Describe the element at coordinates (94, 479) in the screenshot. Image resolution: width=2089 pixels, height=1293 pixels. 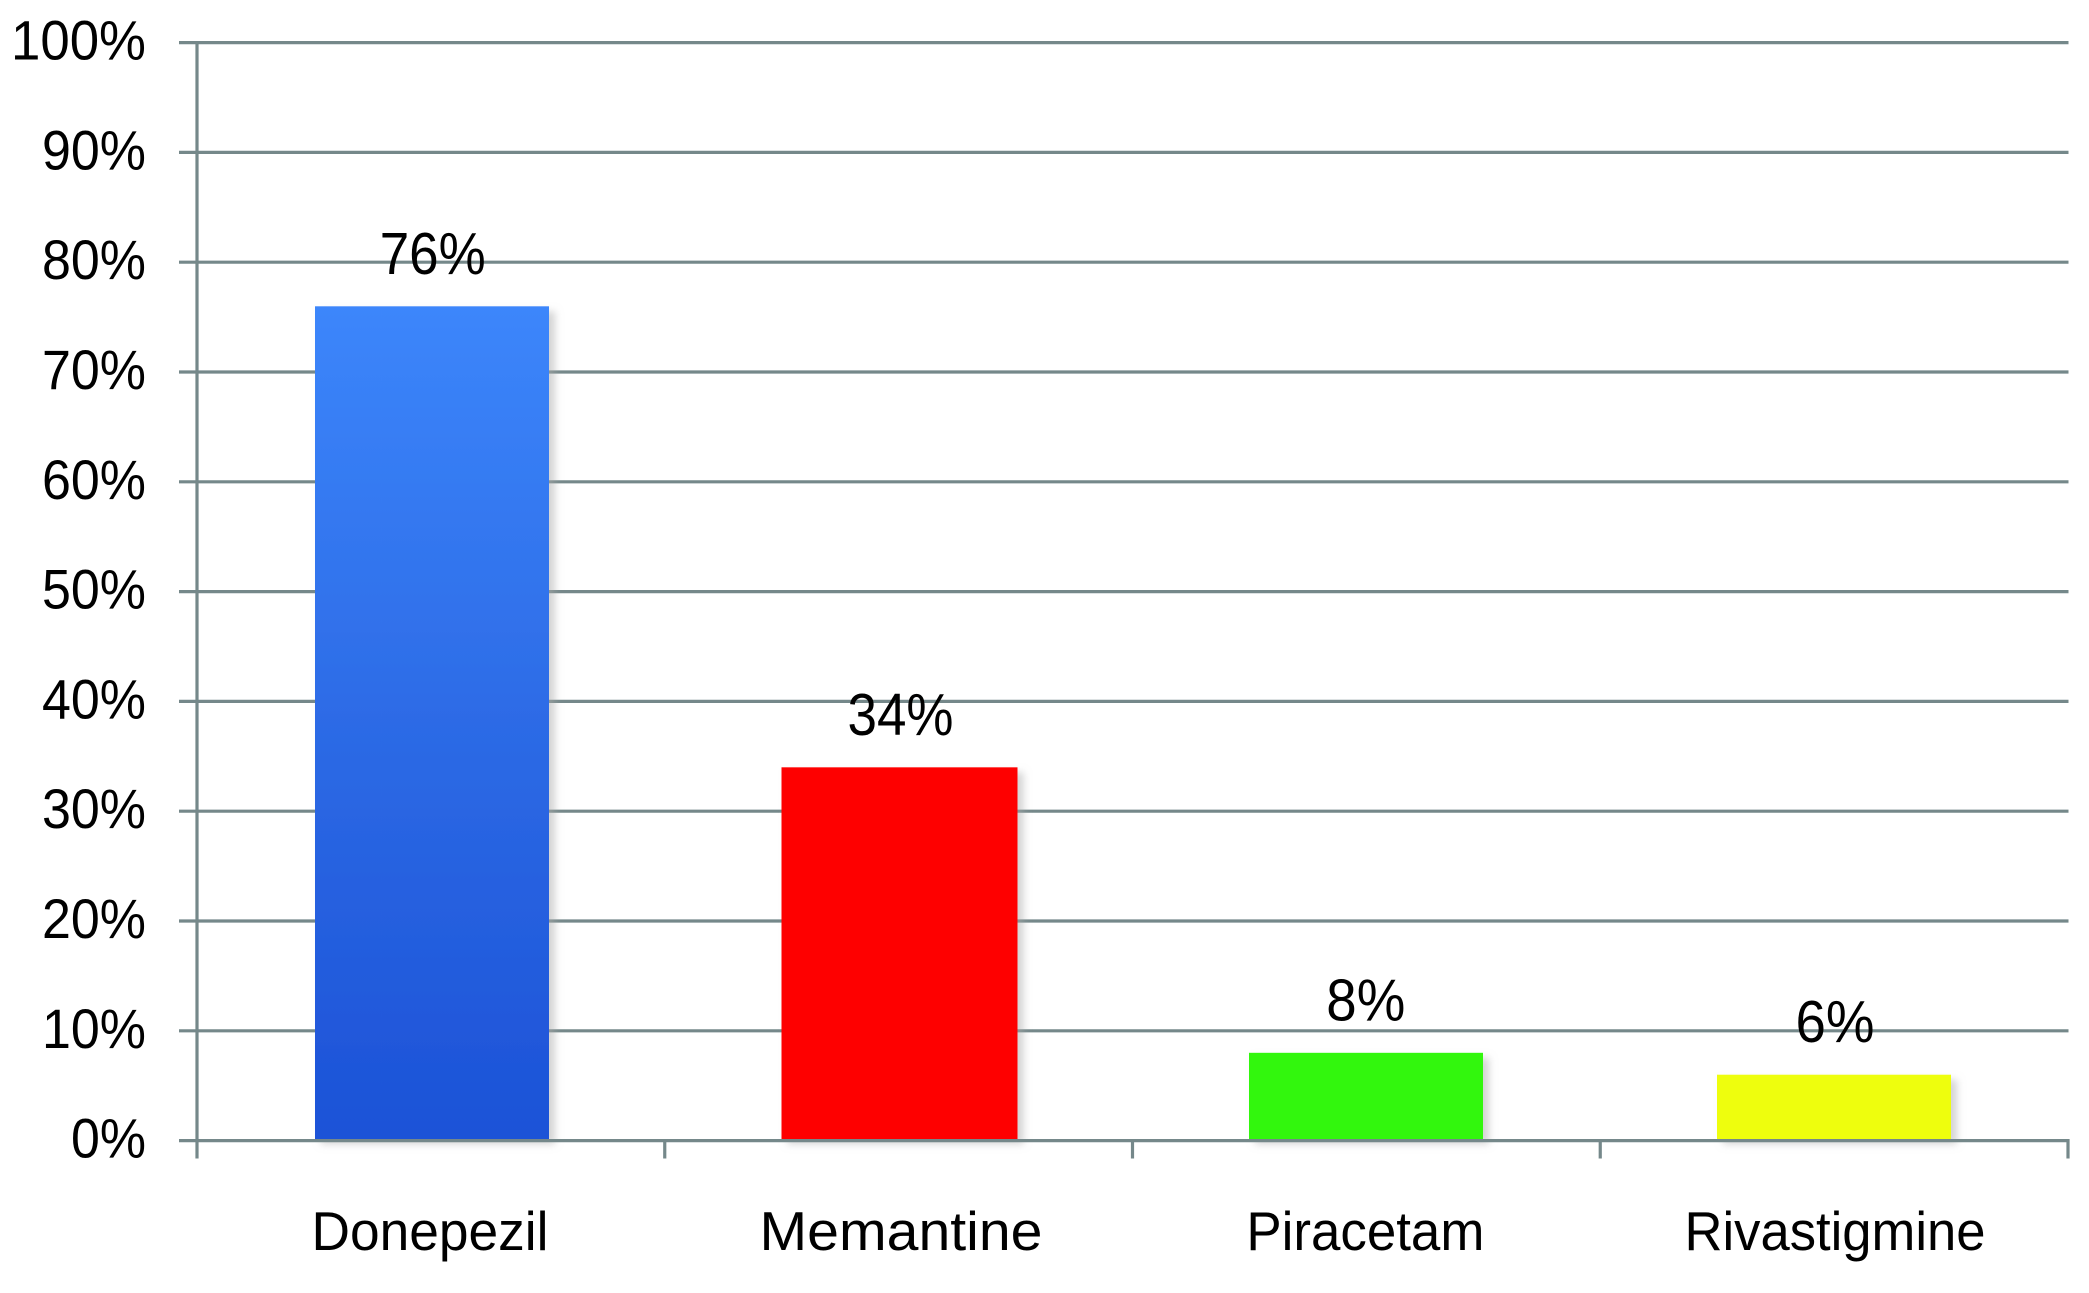
I see `svg-text: 60%` at that location.